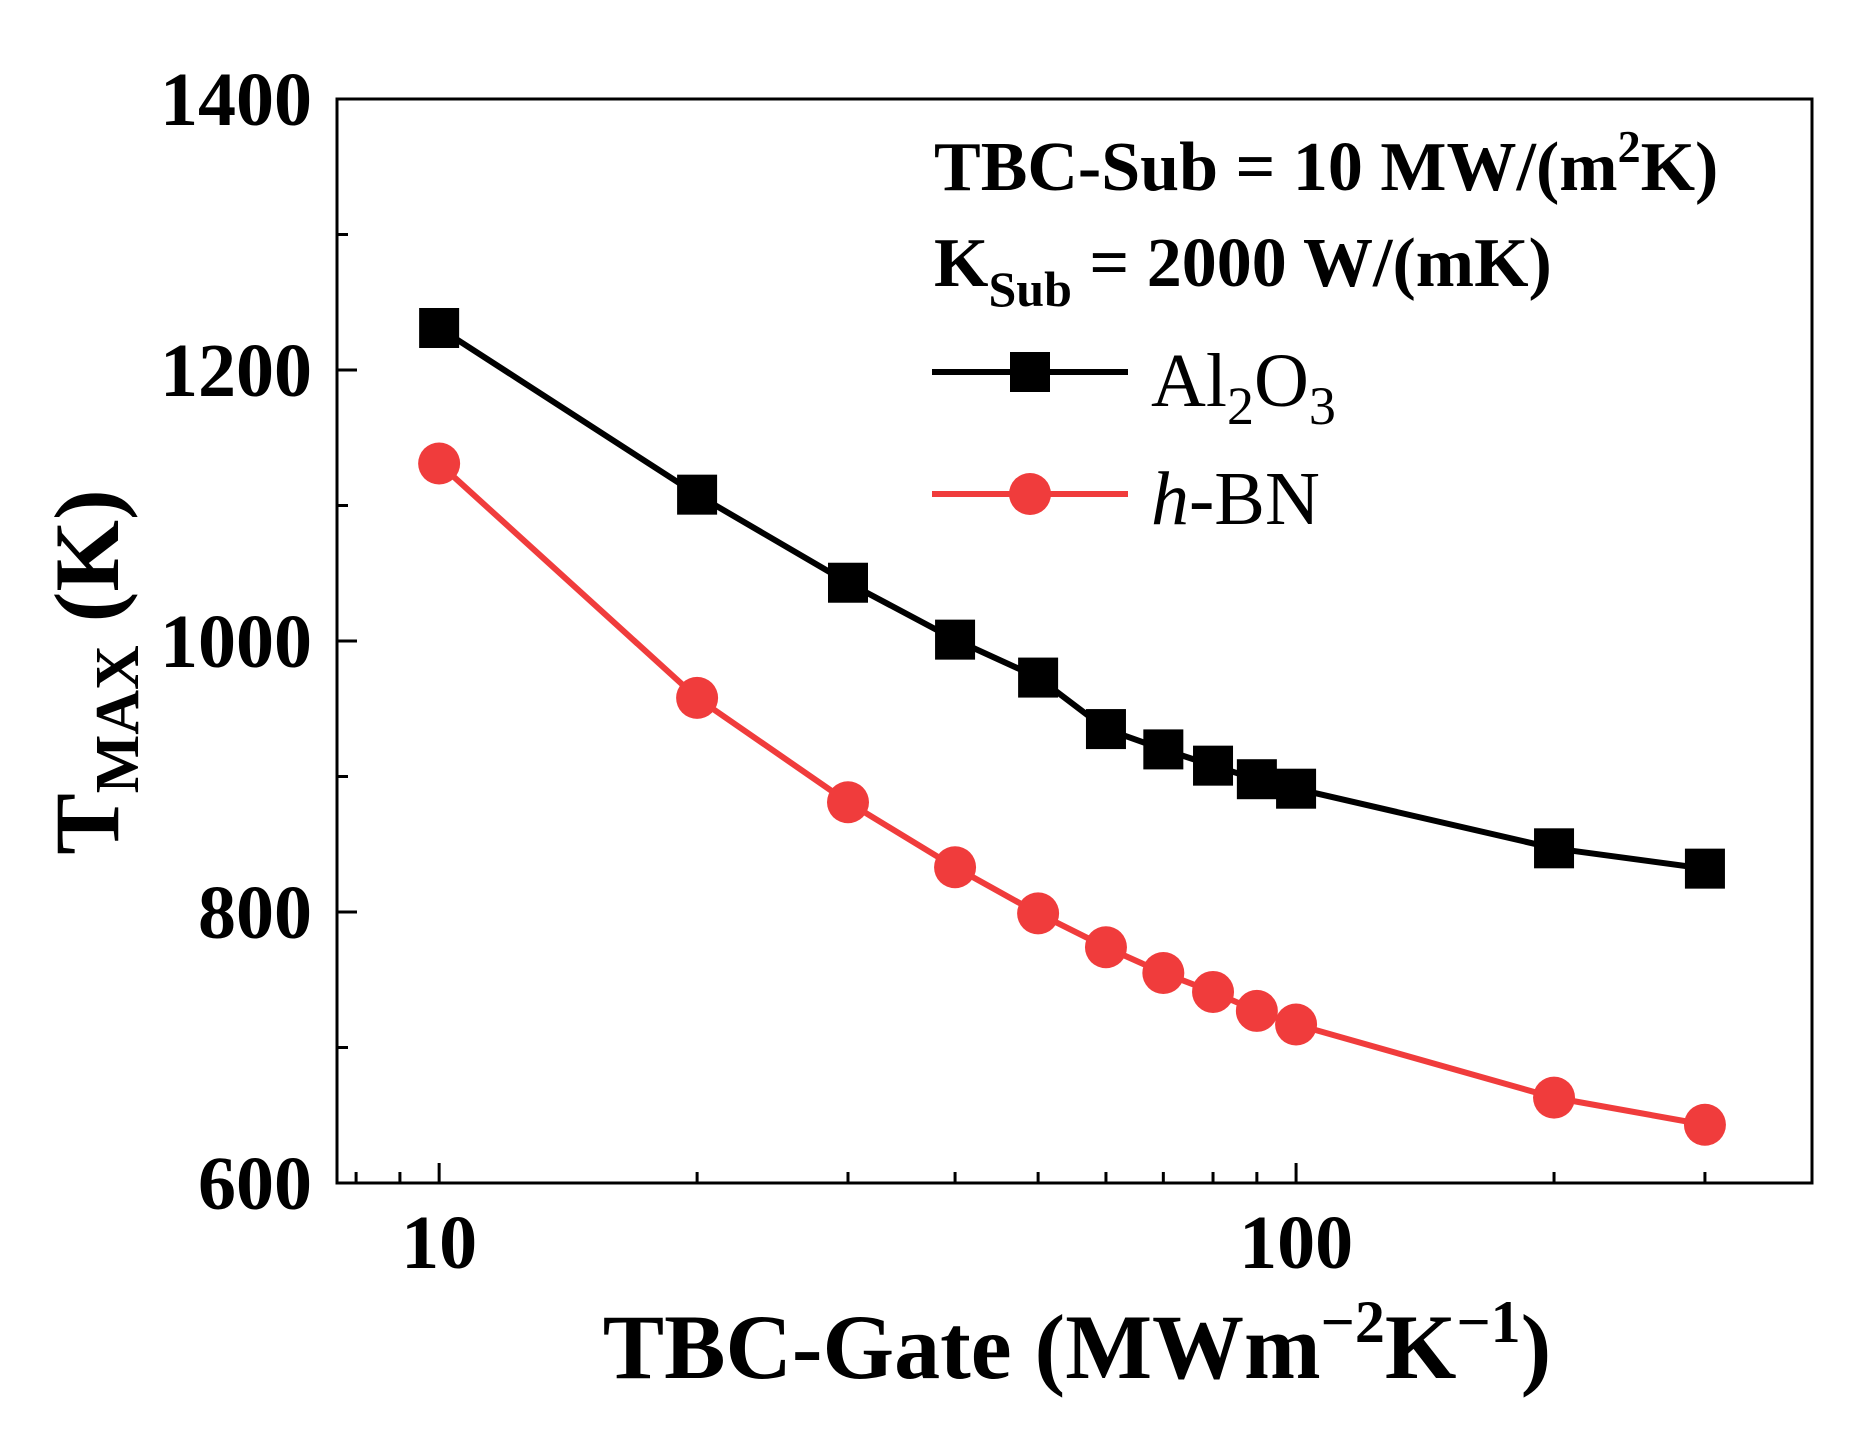  Describe the element at coordinates (255, 1184) in the screenshot. I see `y-tick-label: 600` at that location.